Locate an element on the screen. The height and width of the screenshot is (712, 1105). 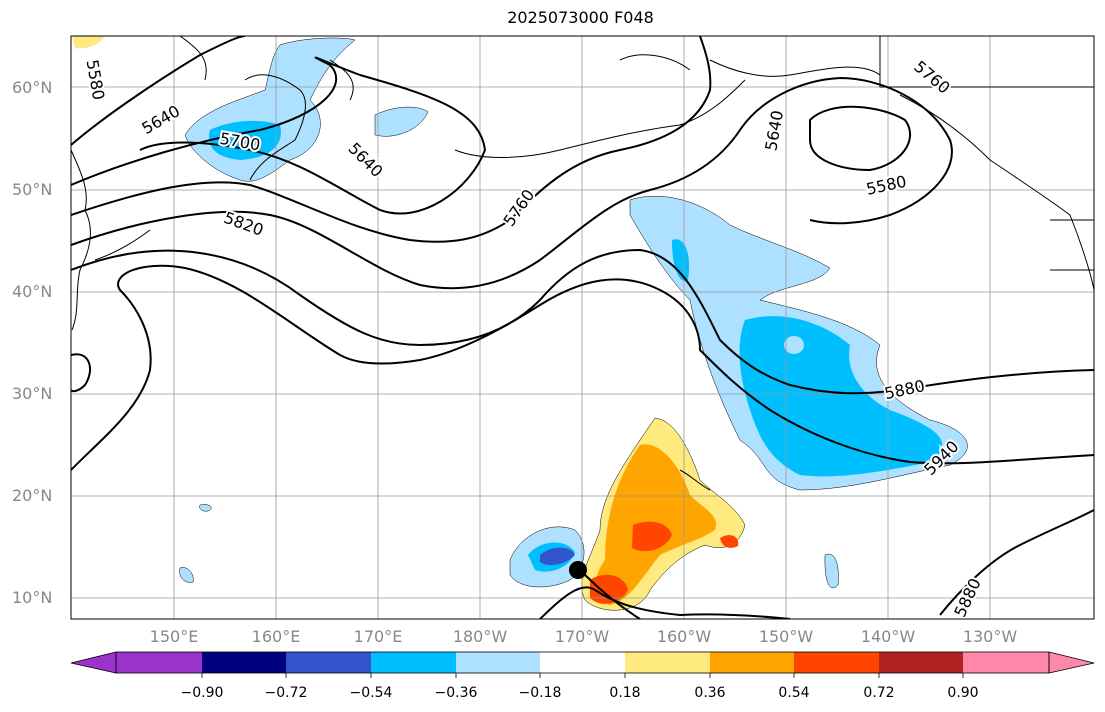
colorbar-tick-label: 0.36 is located at coordinates (710, 693).